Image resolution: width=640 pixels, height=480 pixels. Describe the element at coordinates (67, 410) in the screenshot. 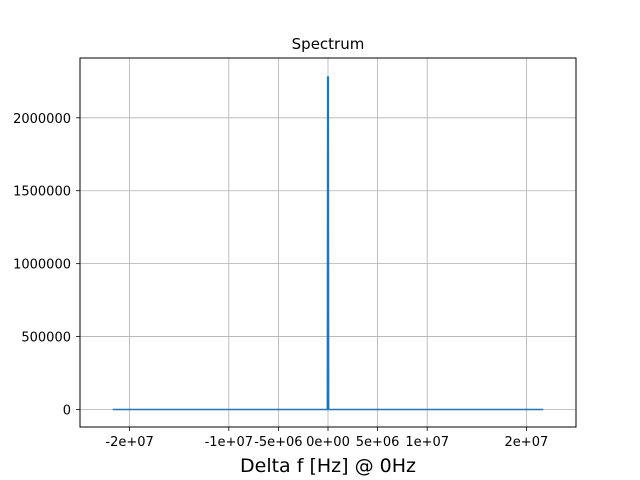

I see `y-tick-label: 0` at that location.